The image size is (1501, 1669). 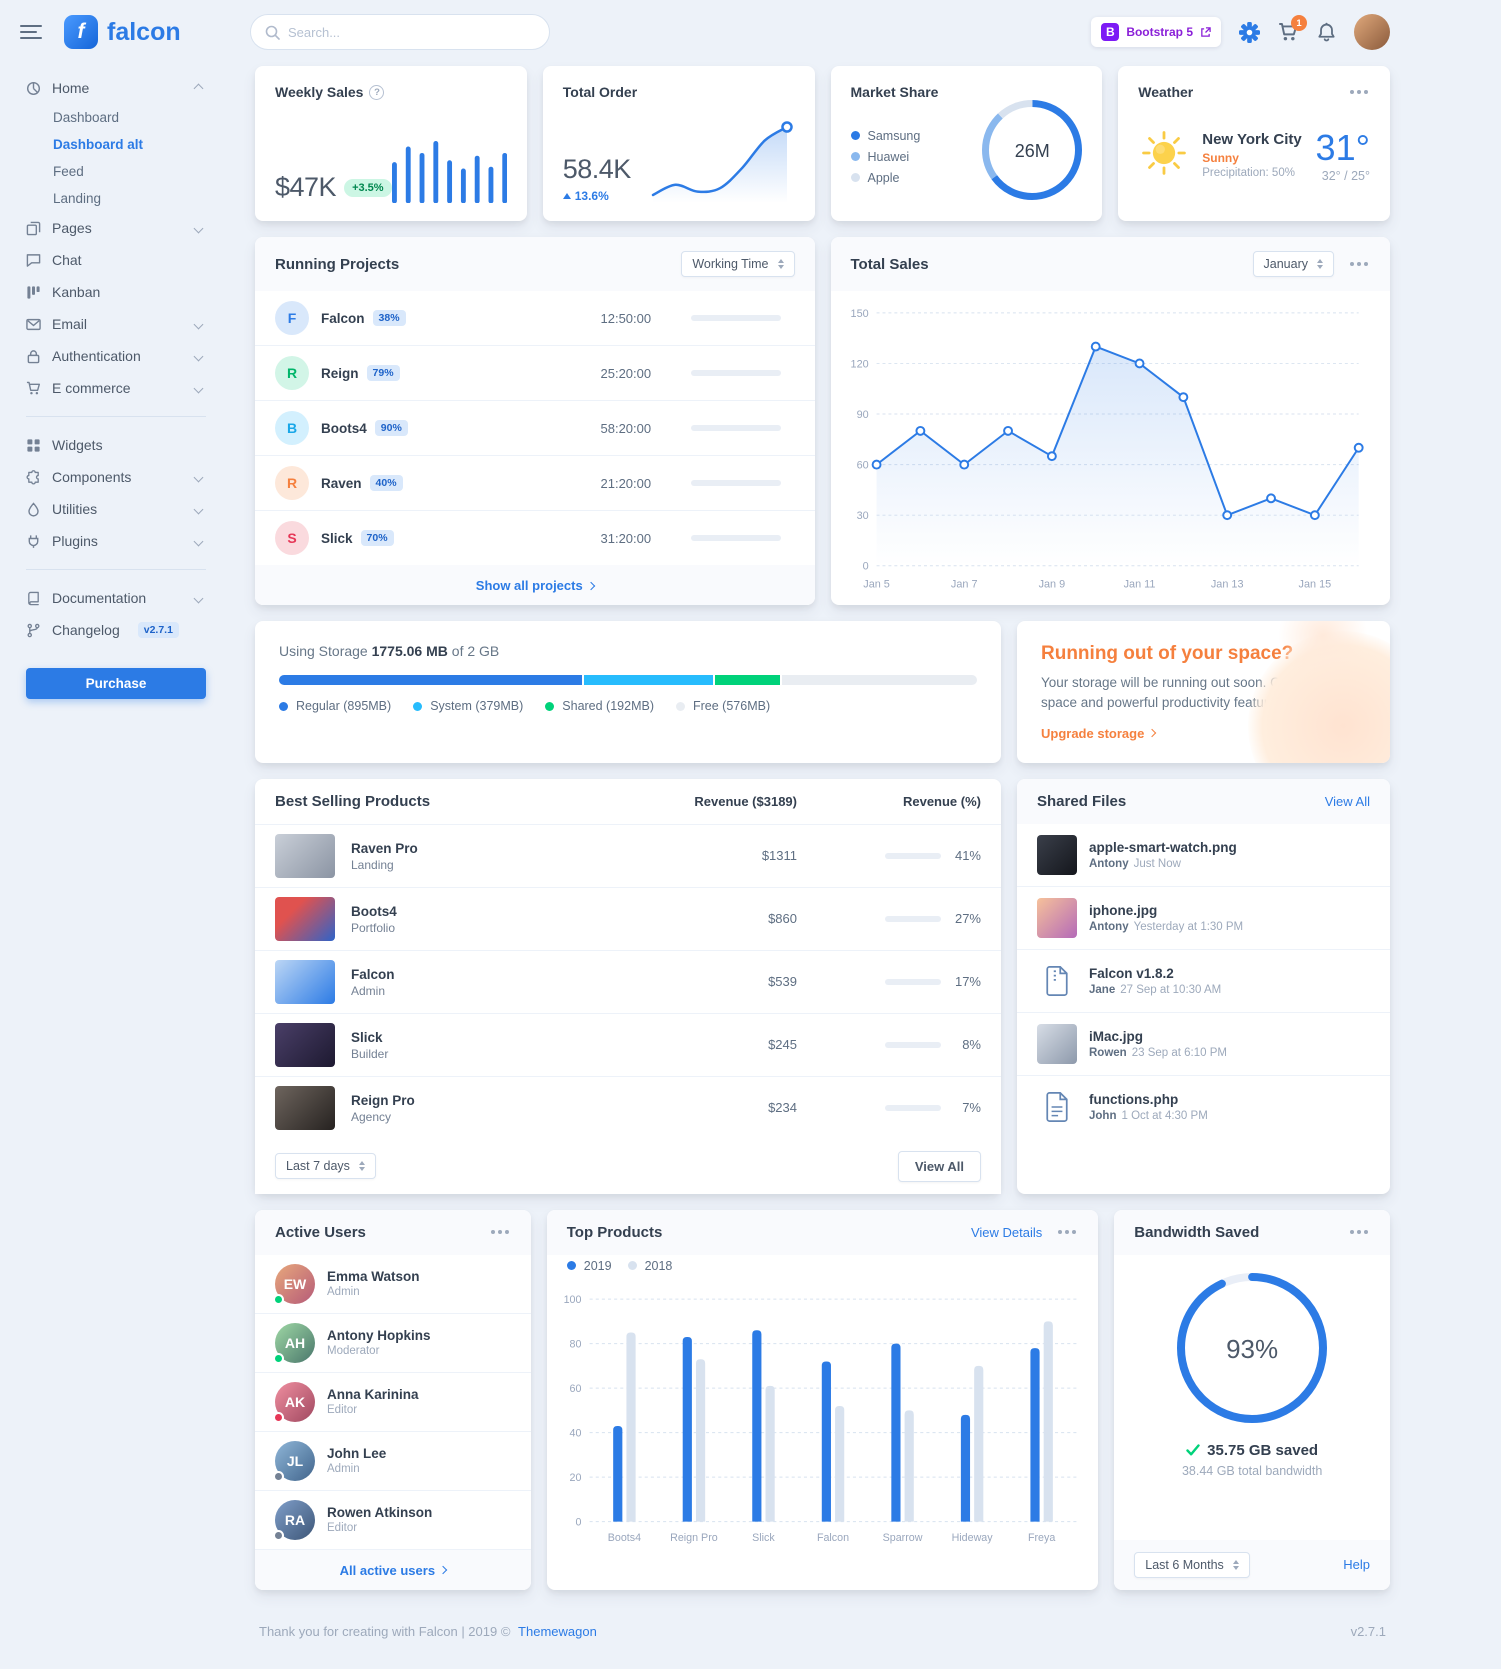 What do you see at coordinates (557, 1631) in the screenshot?
I see `themewagon-link: Themewagon` at bounding box center [557, 1631].